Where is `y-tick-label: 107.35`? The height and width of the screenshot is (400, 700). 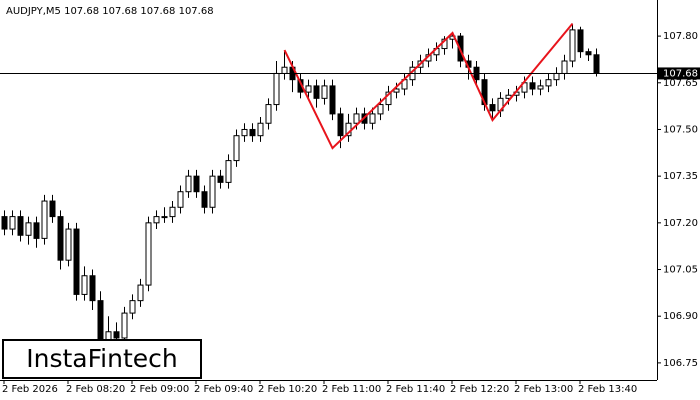 y-tick-label: 107.35 is located at coordinates (680, 176).